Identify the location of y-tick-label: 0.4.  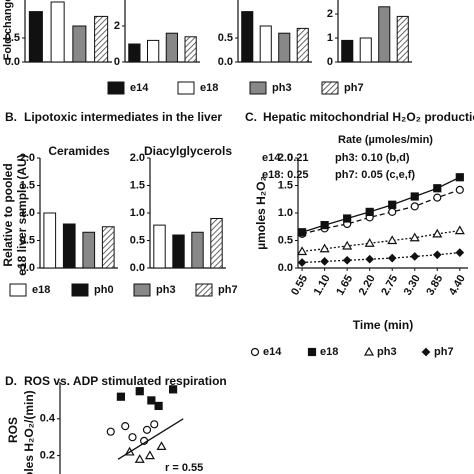
(48, 419).